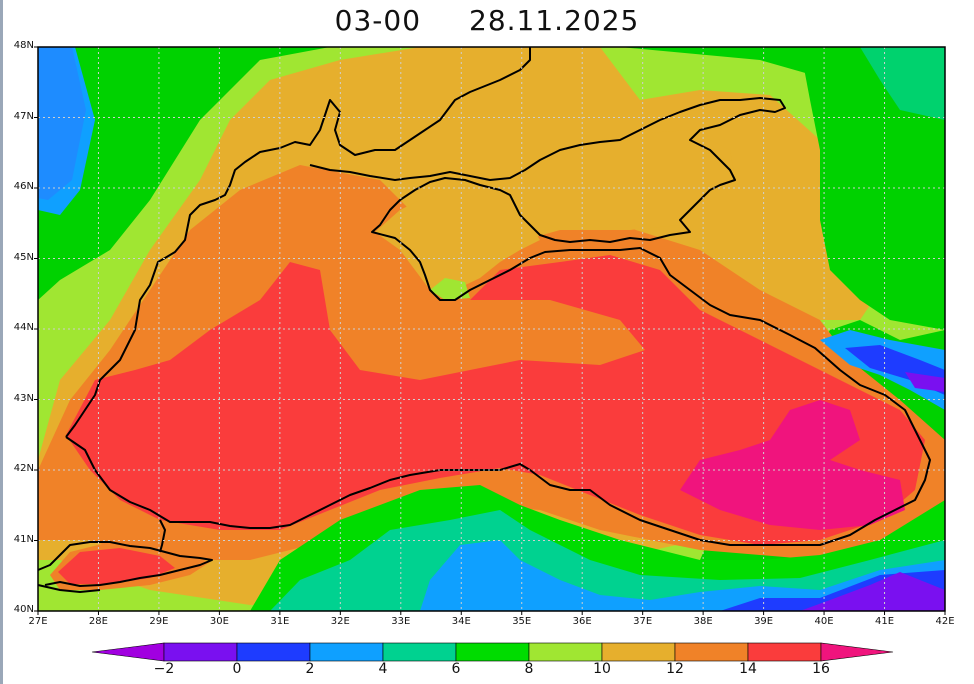 Image resolution: width=974 pixels, height=684 pixels. Describe the element at coordinates (456, 669) in the screenshot. I see `colorbar-label: 6` at that location.